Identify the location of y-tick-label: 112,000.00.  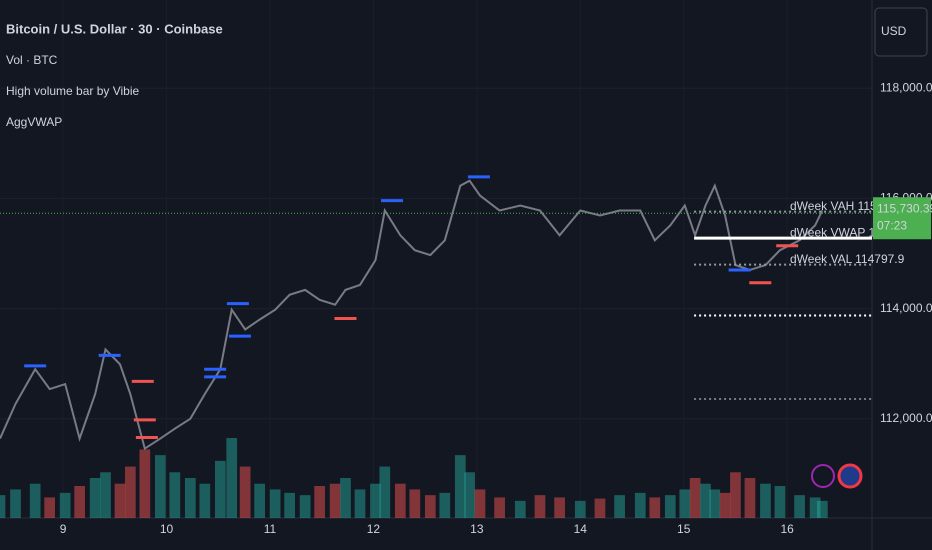
(906, 418).